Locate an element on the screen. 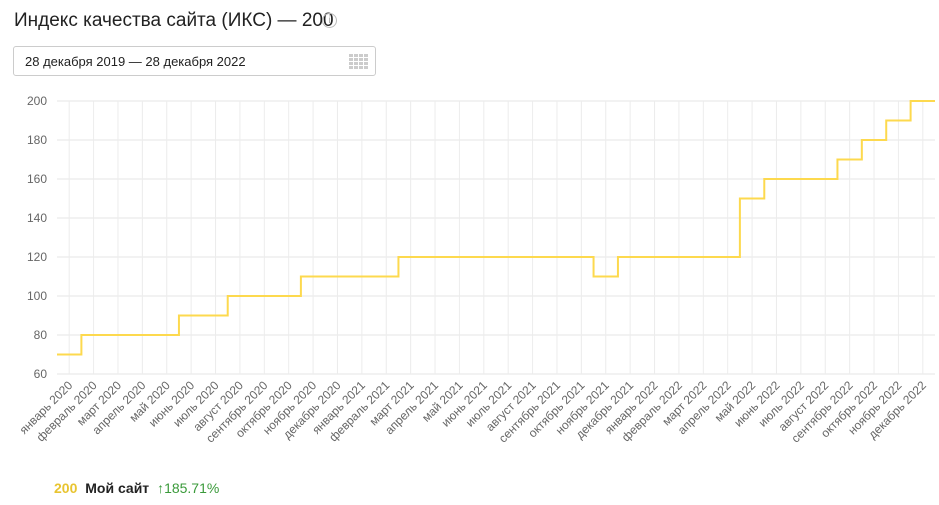 This screenshot has width=939, height=505. y-tick-label: 60 is located at coordinates (41, 374).